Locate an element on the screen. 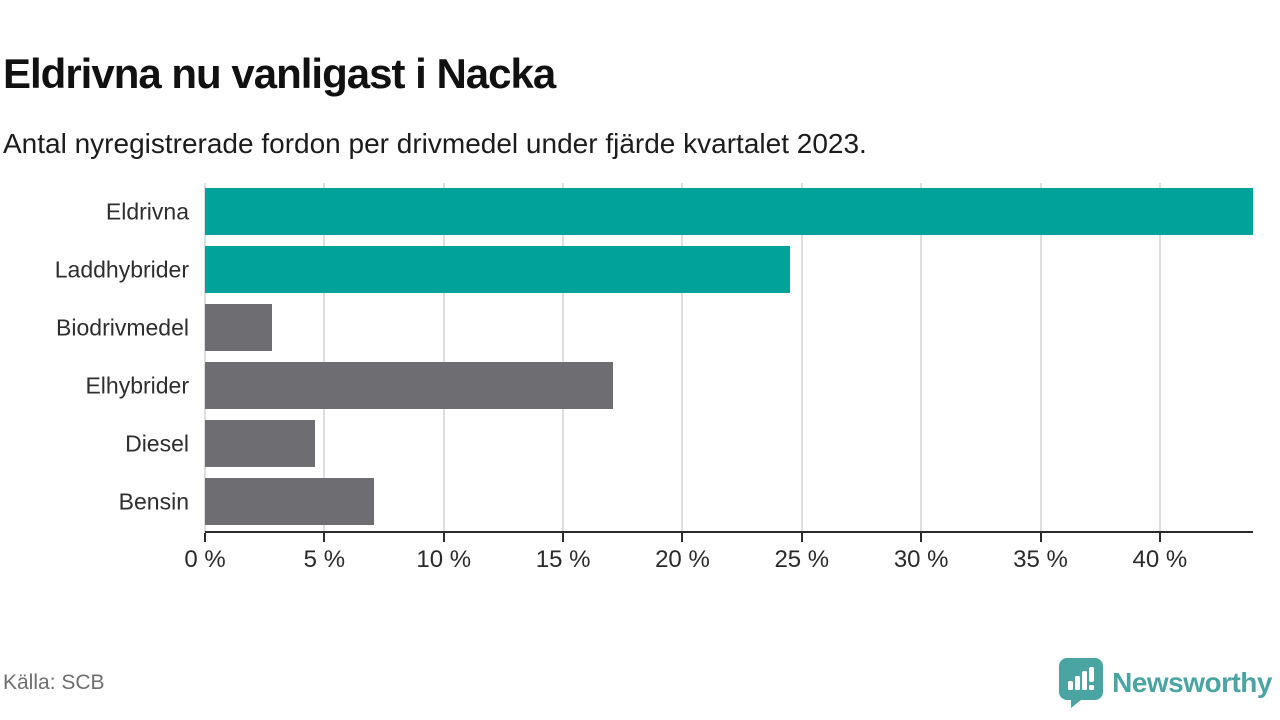 The image size is (1280, 720). x-tick-label-5: 5 % is located at coordinates (324, 559).